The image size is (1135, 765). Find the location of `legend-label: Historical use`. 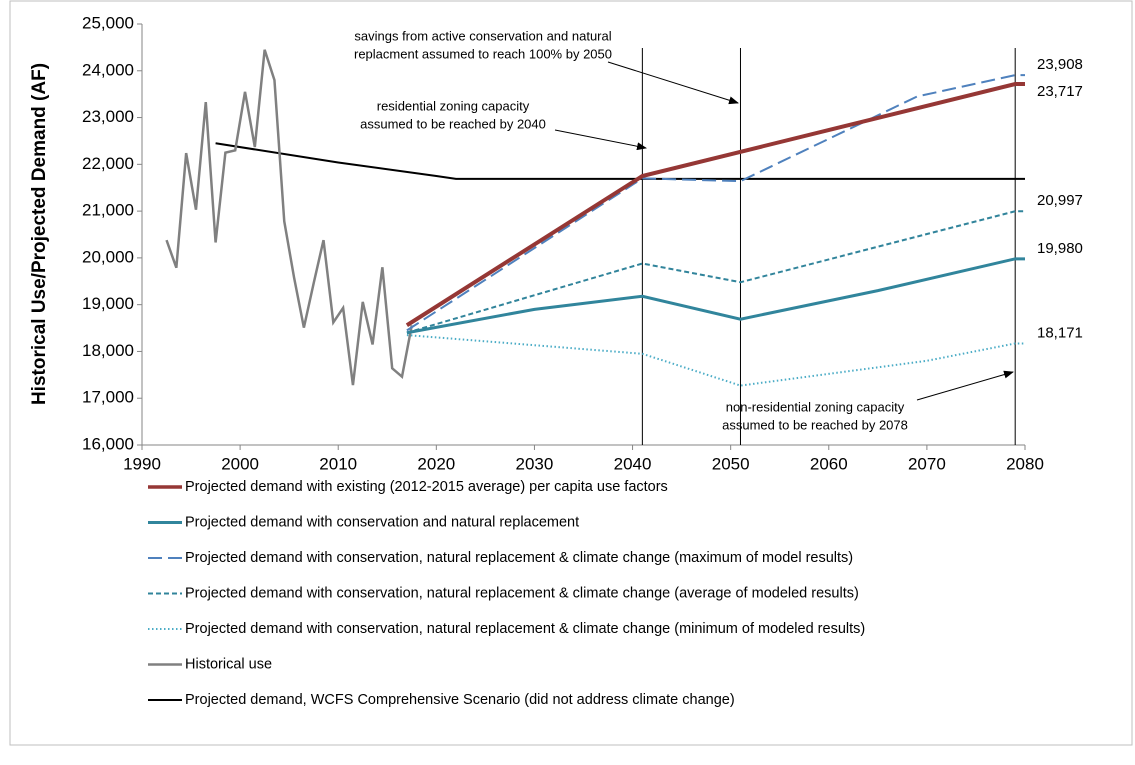

legend-label: Historical use is located at coordinates (228, 664).